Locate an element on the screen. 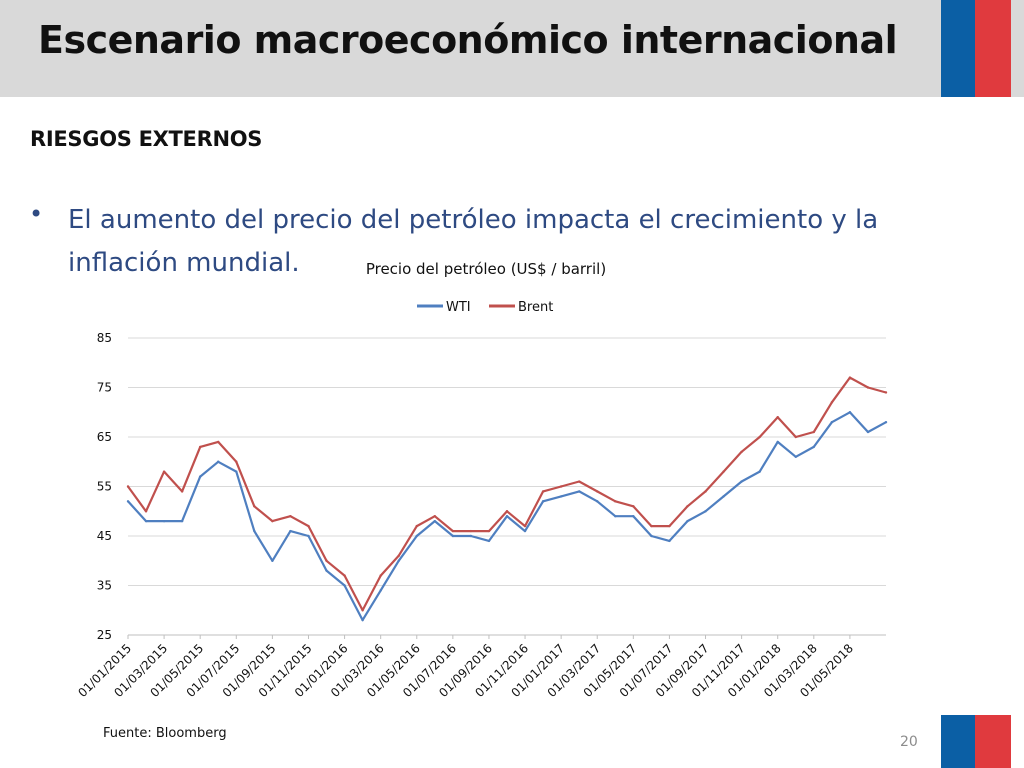 Image resolution: width=1024 pixels, height=768 pixels. y-tick-label: 65 is located at coordinates (104, 437).